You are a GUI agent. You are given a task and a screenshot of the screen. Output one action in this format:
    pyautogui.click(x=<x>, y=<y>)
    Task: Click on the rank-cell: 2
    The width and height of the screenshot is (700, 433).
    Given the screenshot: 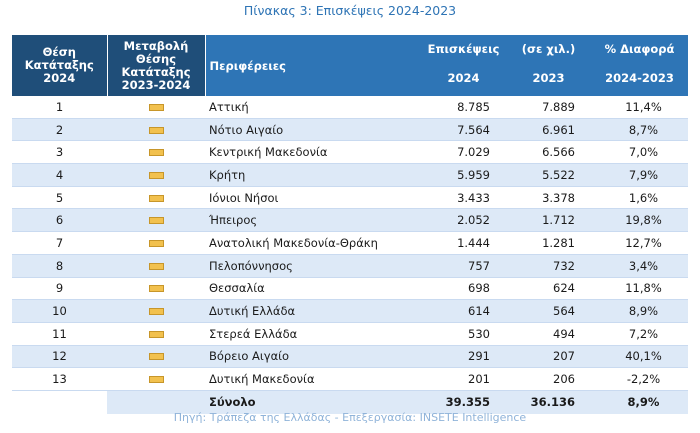 What is the action you would take?
    pyautogui.click(x=59, y=130)
    